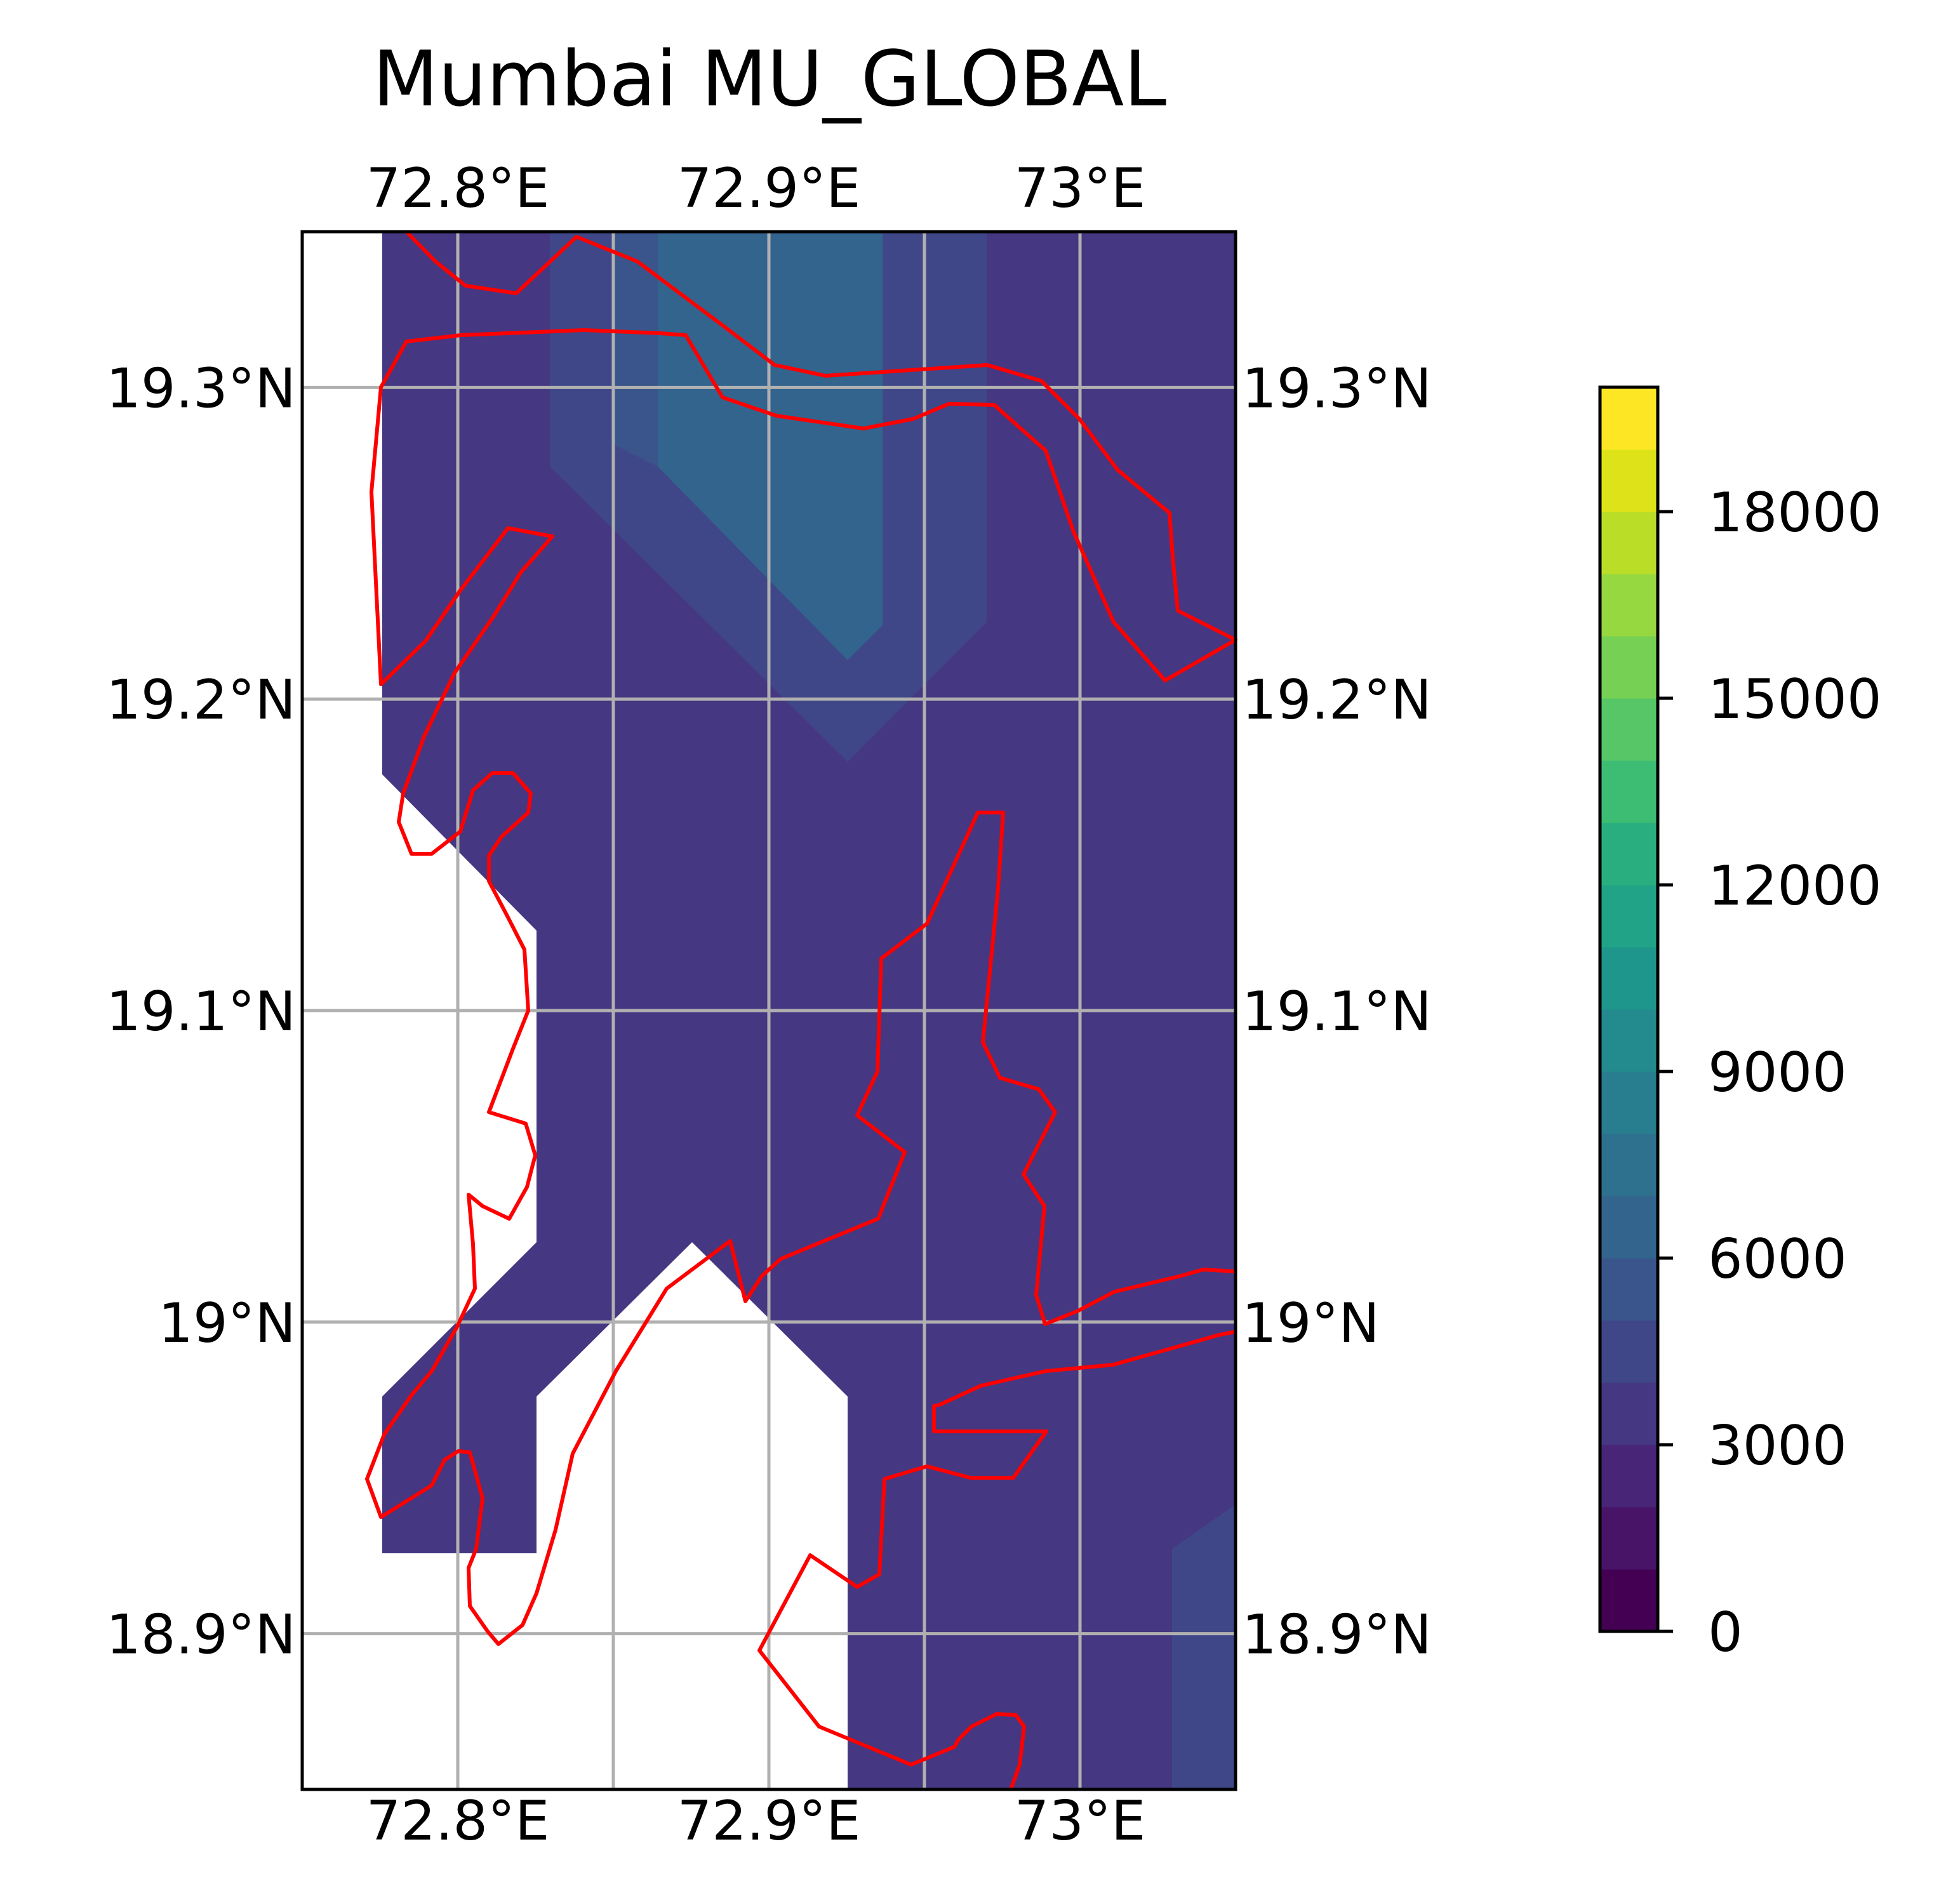  Describe the element at coordinates (1777, 1446) in the screenshot. I see `colorbar-tick-label: 3000` at that location.